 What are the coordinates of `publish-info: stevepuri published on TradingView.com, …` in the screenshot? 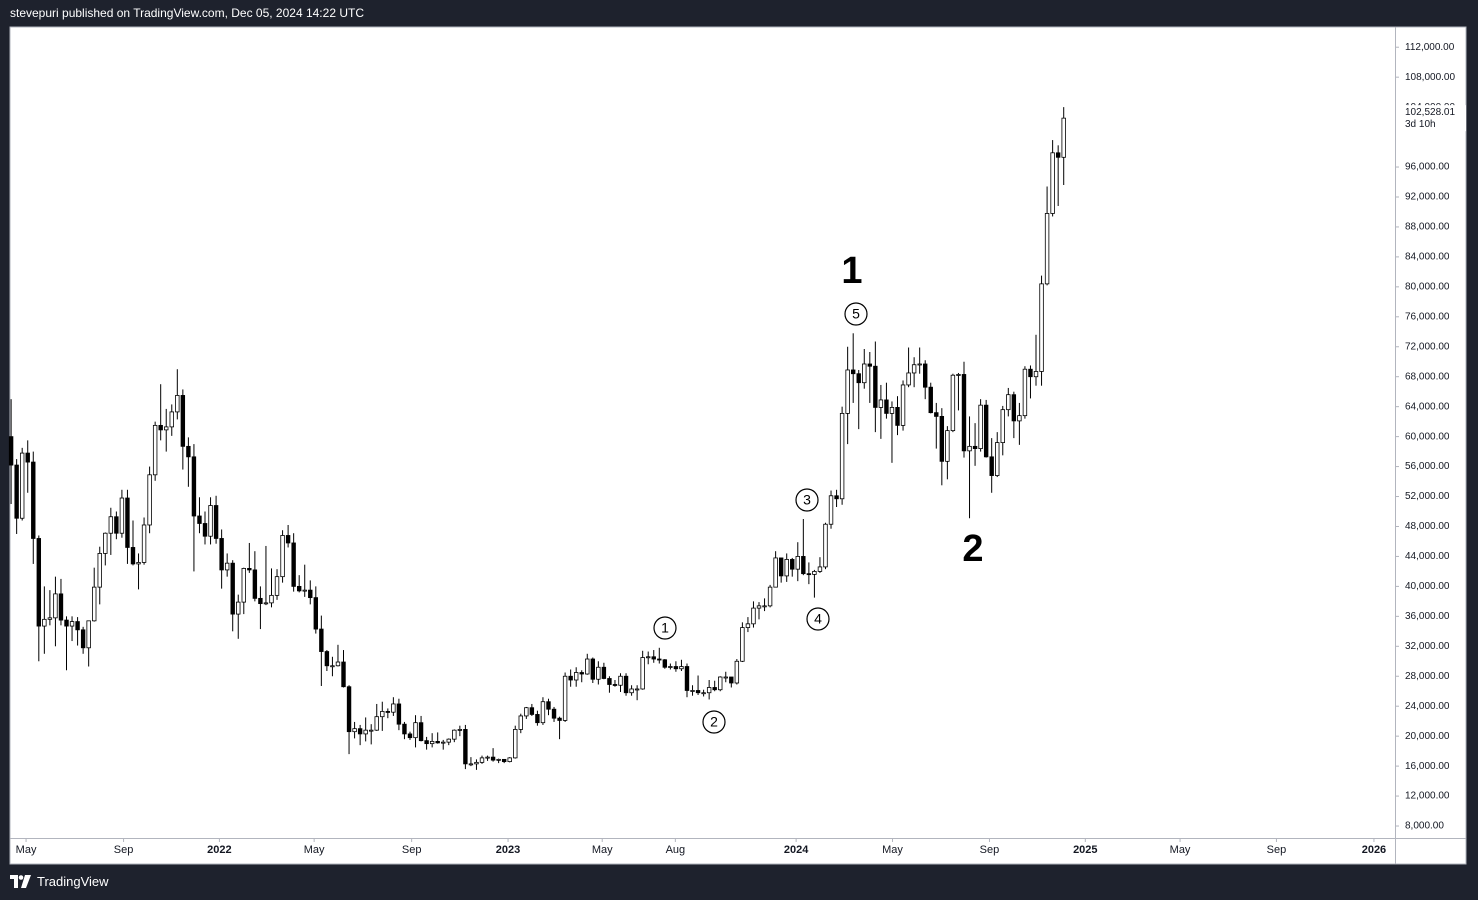 It's located at (187, 13).